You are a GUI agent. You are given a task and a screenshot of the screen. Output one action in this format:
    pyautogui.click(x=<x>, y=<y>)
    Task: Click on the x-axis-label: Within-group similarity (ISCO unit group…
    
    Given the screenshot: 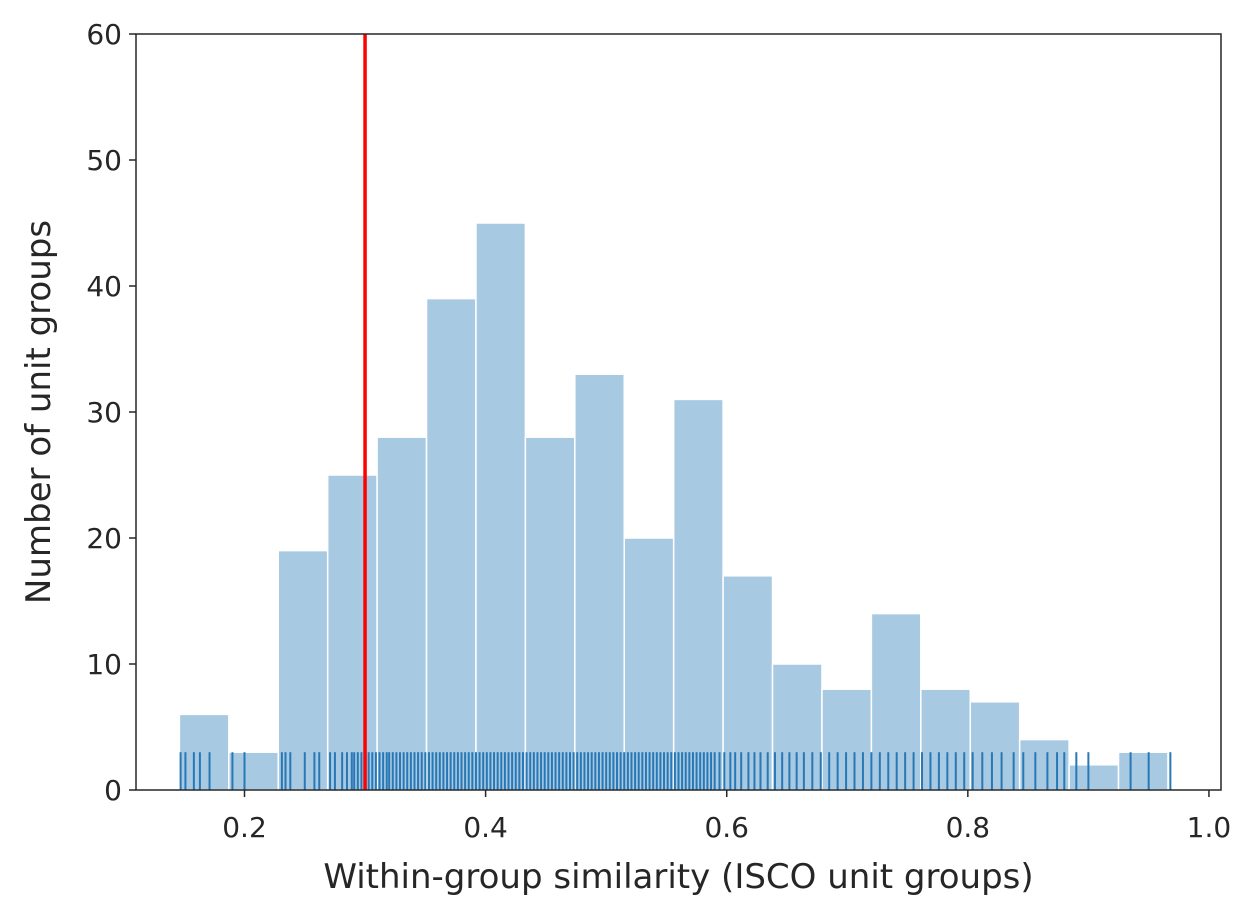 What is the action you would take?
    pyautogui.click(x=678, y=877)
    